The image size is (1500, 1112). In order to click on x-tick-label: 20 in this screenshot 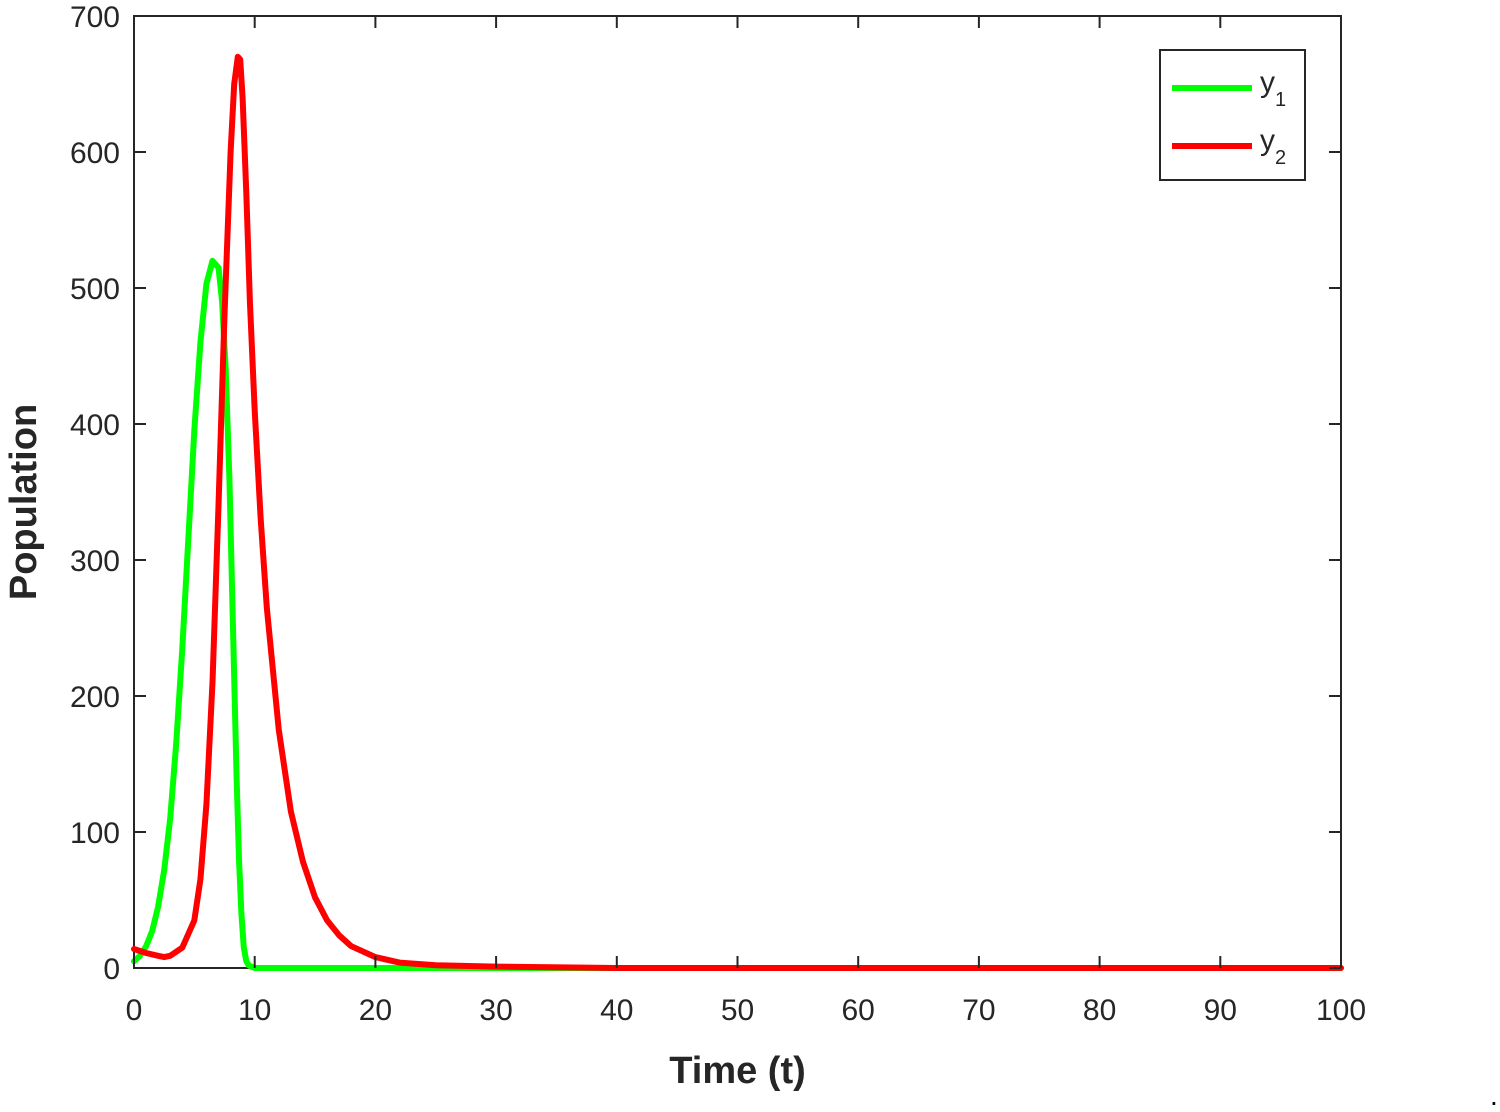, I will do `click(375, 1010)`.